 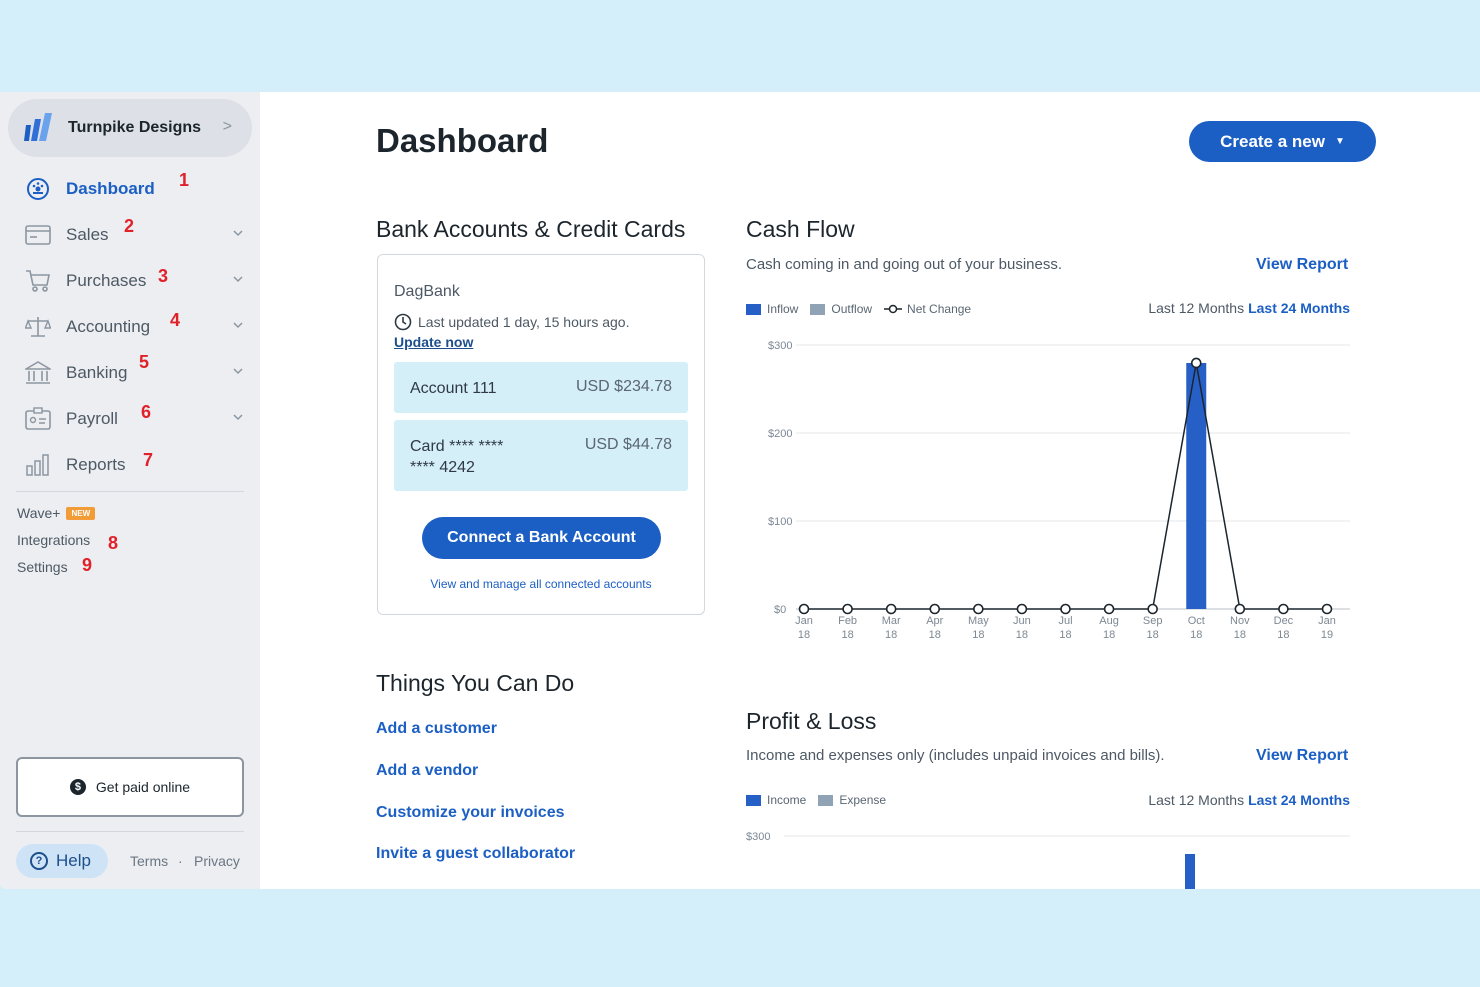 What do you see at coordinates (149, 861) in the screenshot?
I see `terms-link: Terms` at bounding box center [149, 861].